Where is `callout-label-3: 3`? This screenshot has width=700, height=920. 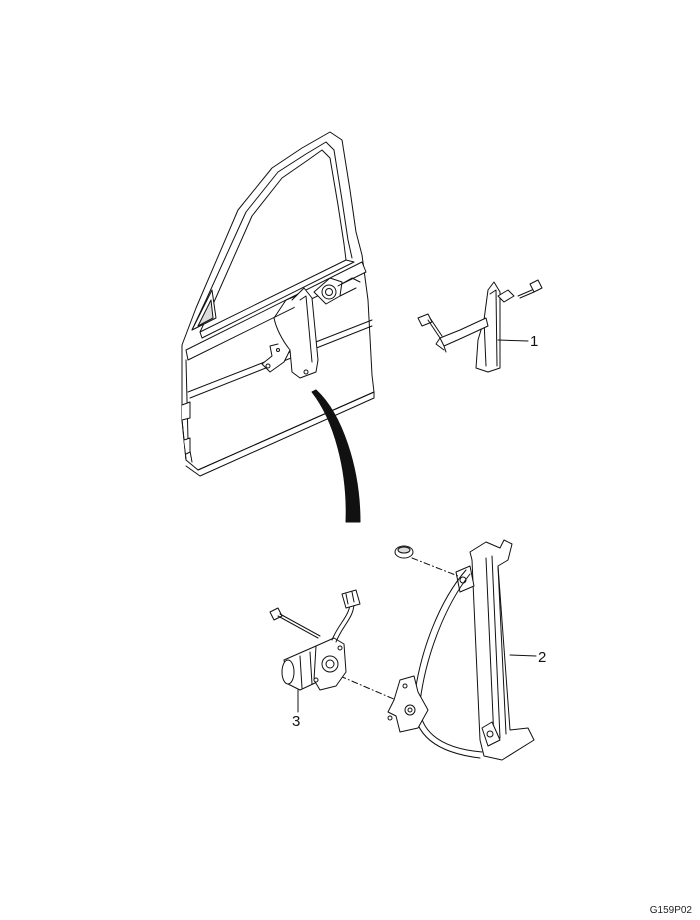 callout-label-3: 3 is located at coordinates (296, 721).